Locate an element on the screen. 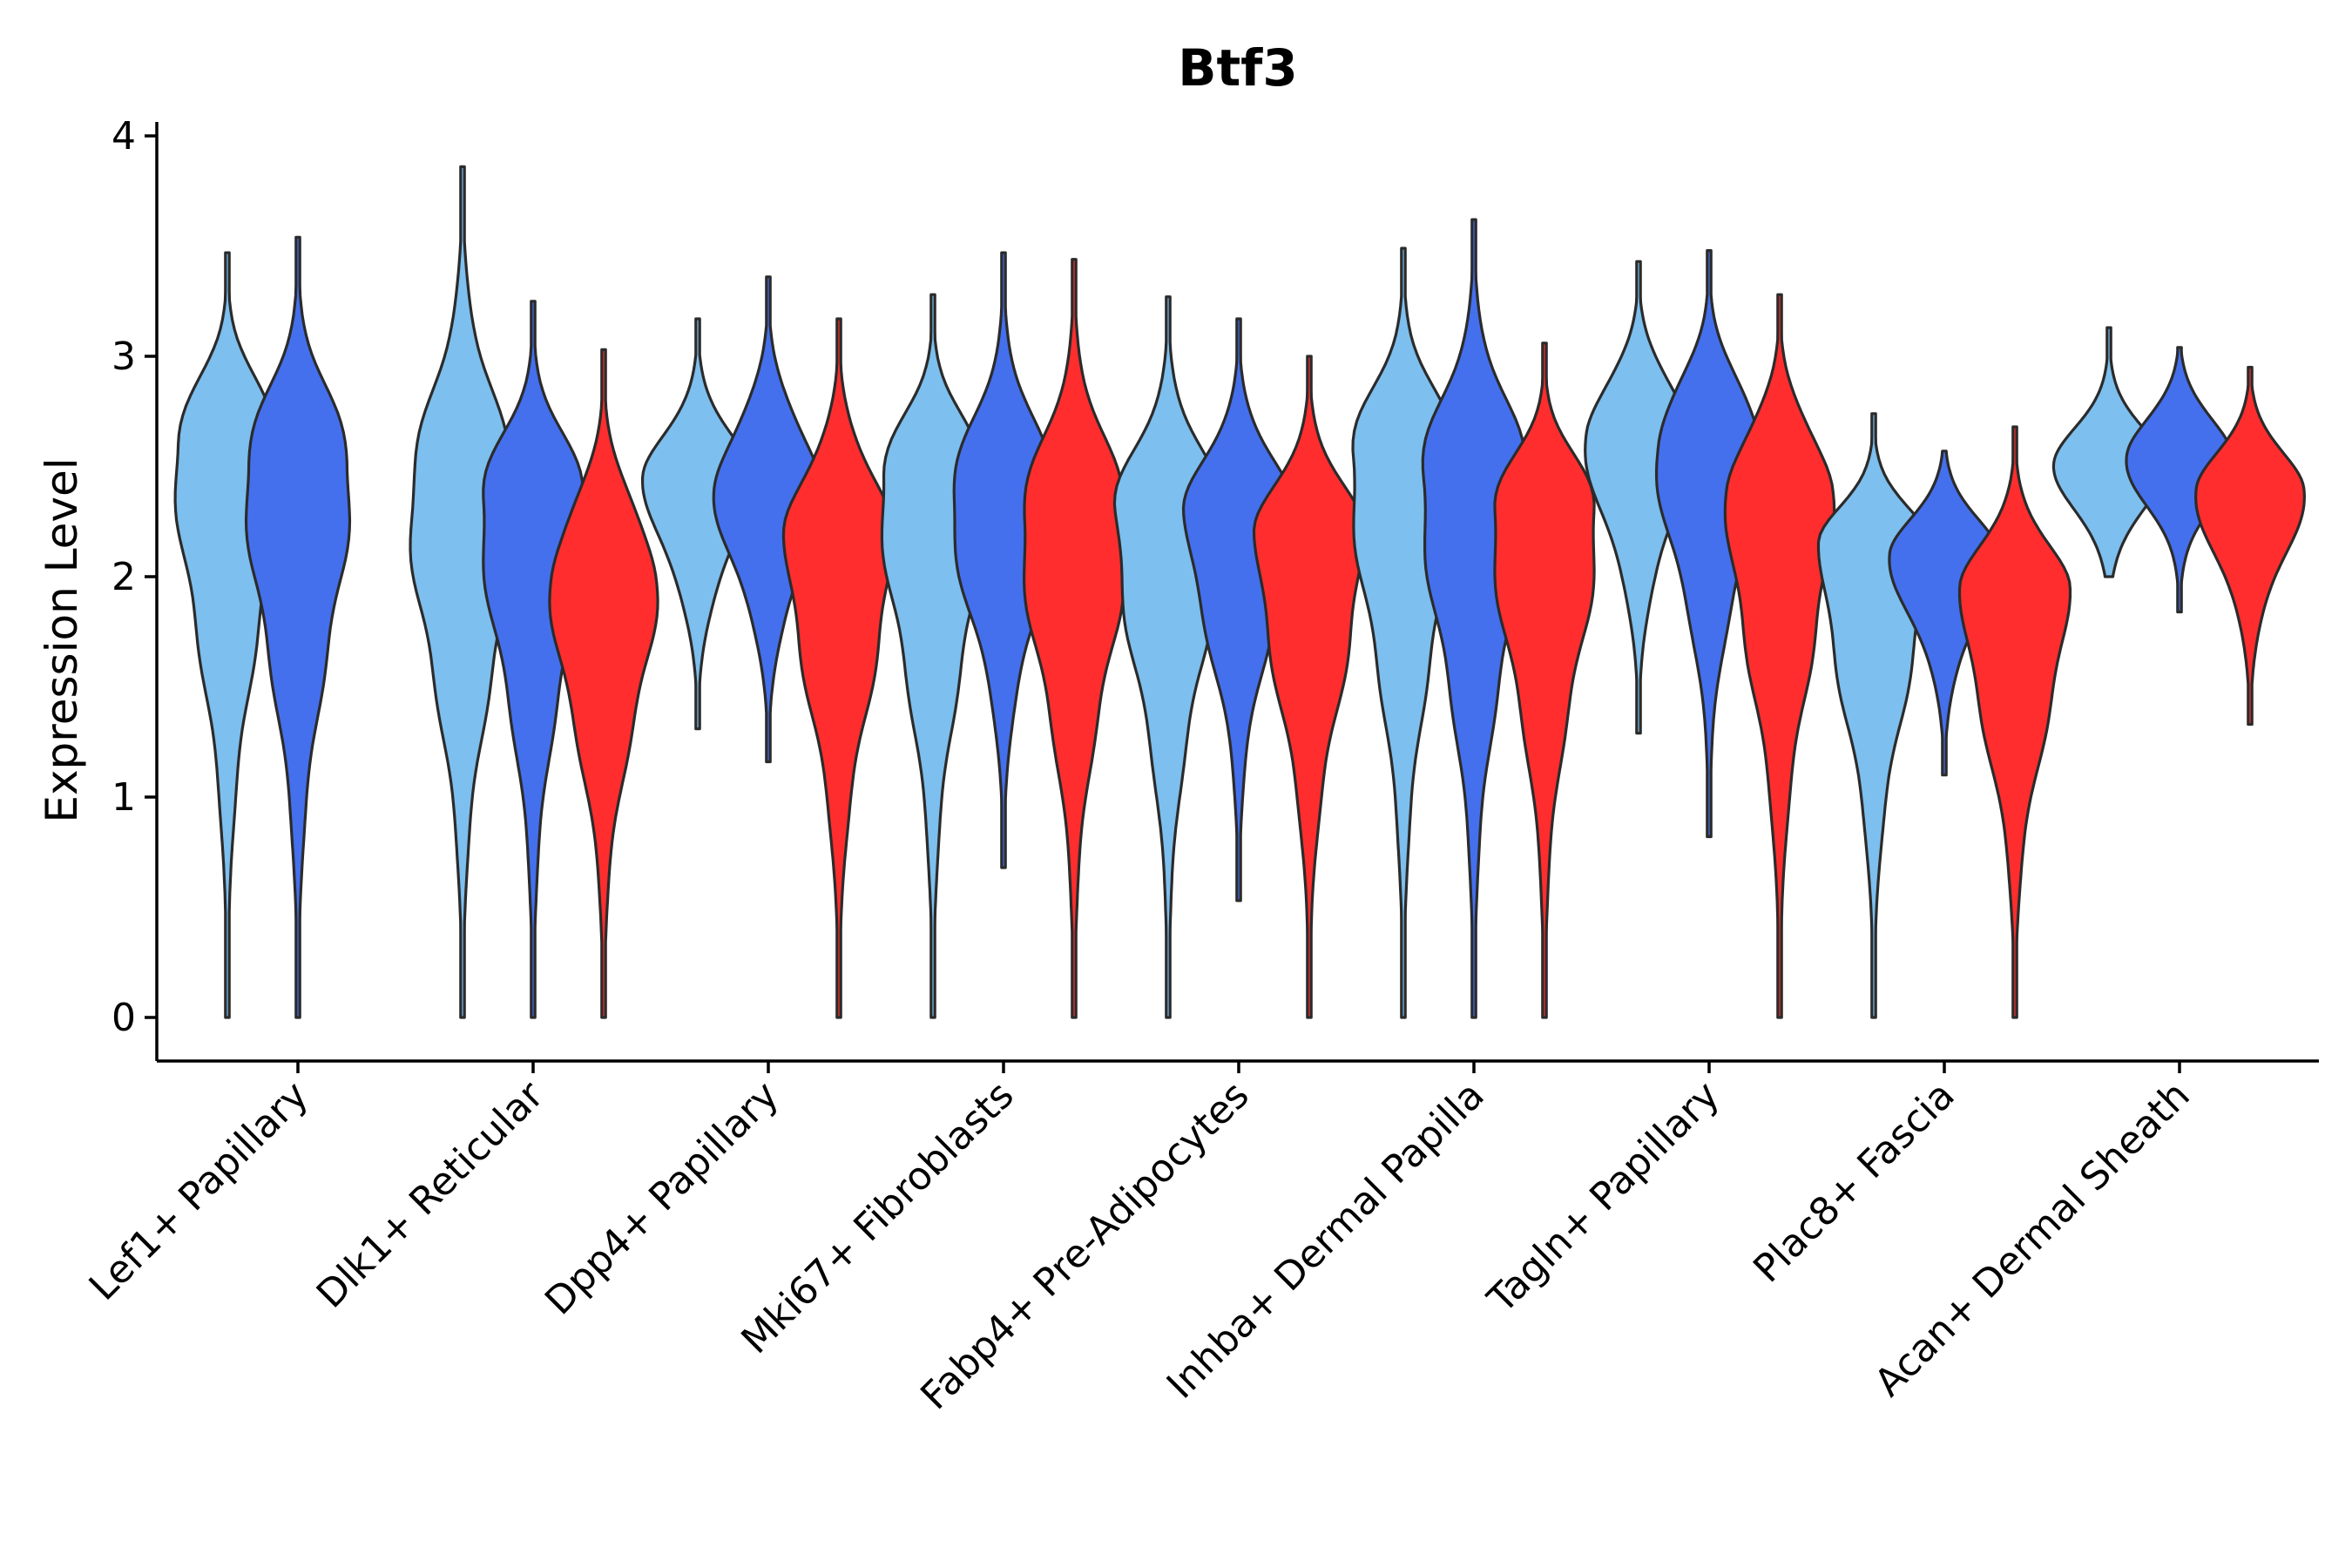 This screenshot has width=2352, height=1568. y-tick-label: 4 is located at coordinates (124, 136).